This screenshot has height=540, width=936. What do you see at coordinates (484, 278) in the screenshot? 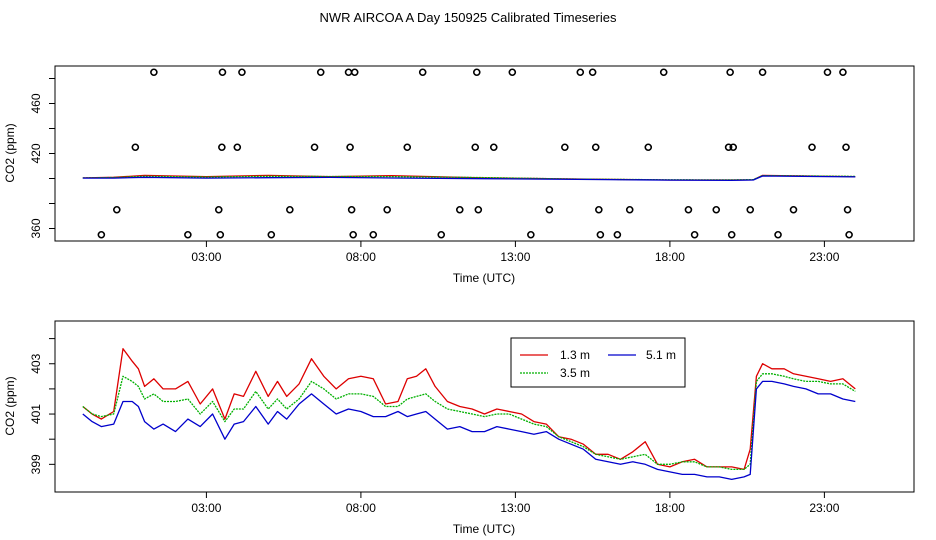
I see `top-x-axis-label: Time (UTC)` at bounding box center [484, 278].